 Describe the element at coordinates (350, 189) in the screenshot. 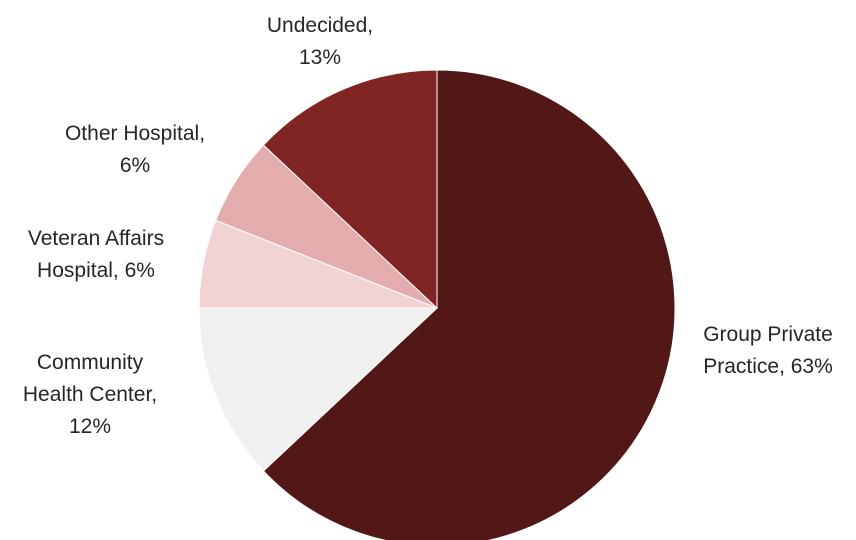

I see `pie-slice-undecided` at that location.